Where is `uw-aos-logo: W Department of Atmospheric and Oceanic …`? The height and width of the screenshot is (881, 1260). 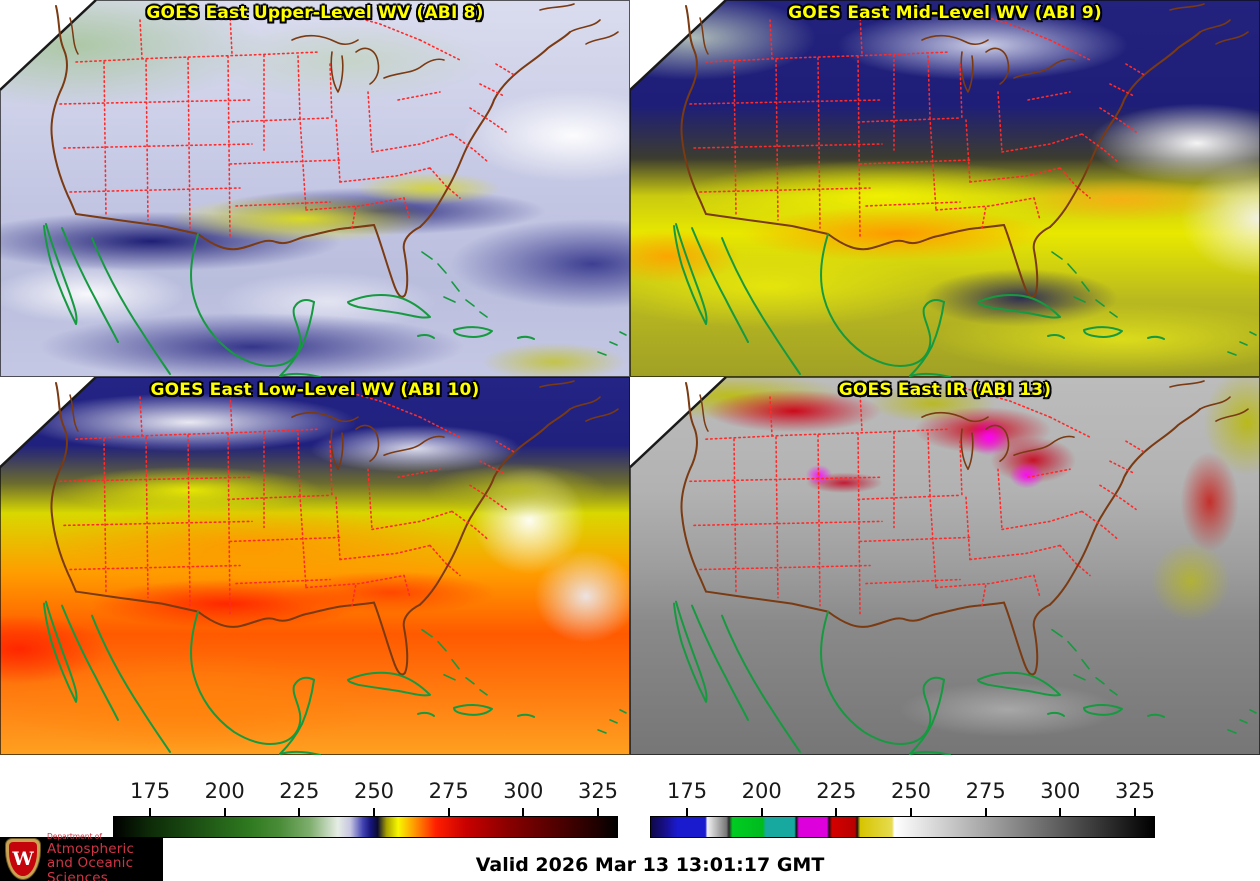 uw-aos-logo: W Department of Atmospheric and Oceanic … is located at coordinates (81, 857).